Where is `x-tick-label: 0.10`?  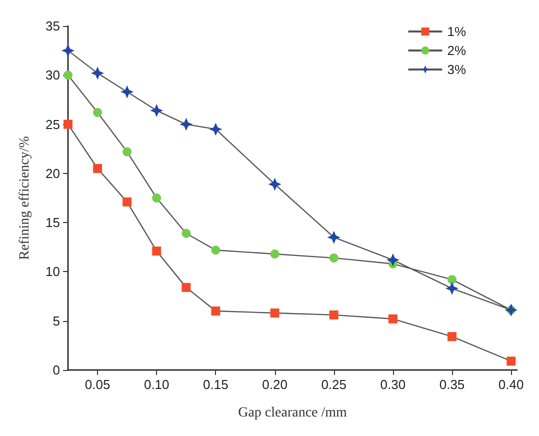
x-tick-label: 0.10 is located at coordinates (157, 384).